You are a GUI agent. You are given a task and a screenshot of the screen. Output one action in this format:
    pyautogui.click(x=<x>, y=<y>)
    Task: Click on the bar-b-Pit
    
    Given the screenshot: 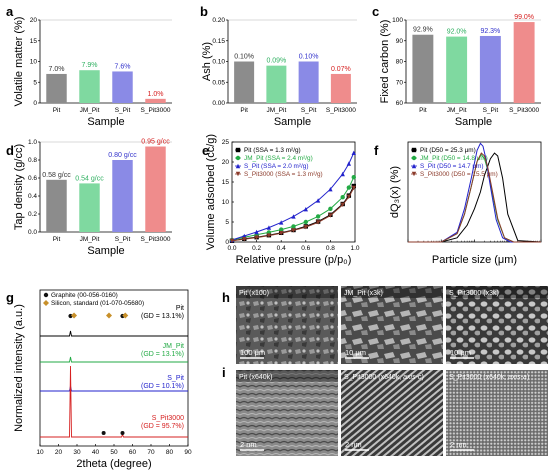 What is the action you would take?
    pyautogui.click(x=244, y=82)
    